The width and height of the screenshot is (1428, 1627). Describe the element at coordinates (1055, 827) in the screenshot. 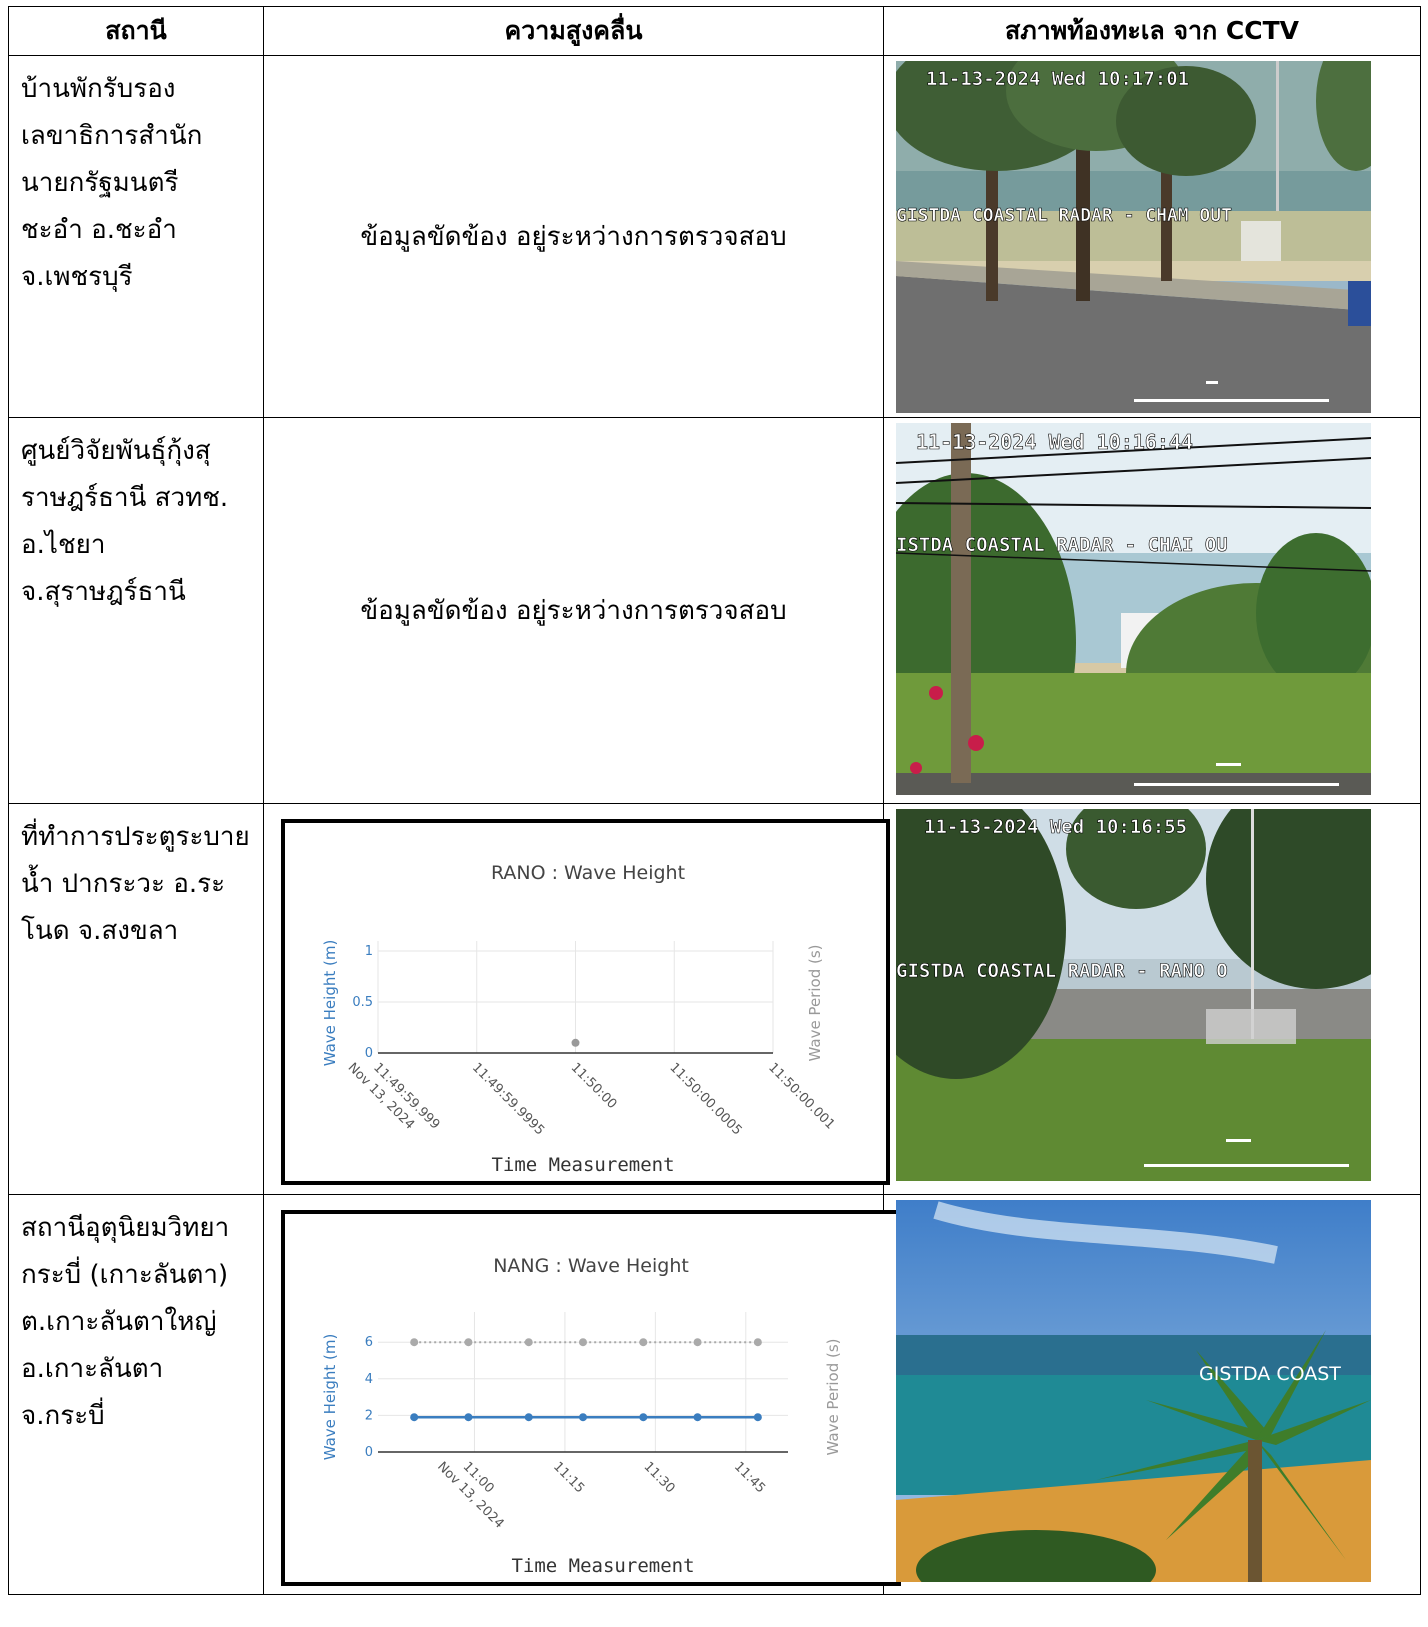

I see `cctv-timestamp: 11-13-2024 Wed 10:16:55` at that location.